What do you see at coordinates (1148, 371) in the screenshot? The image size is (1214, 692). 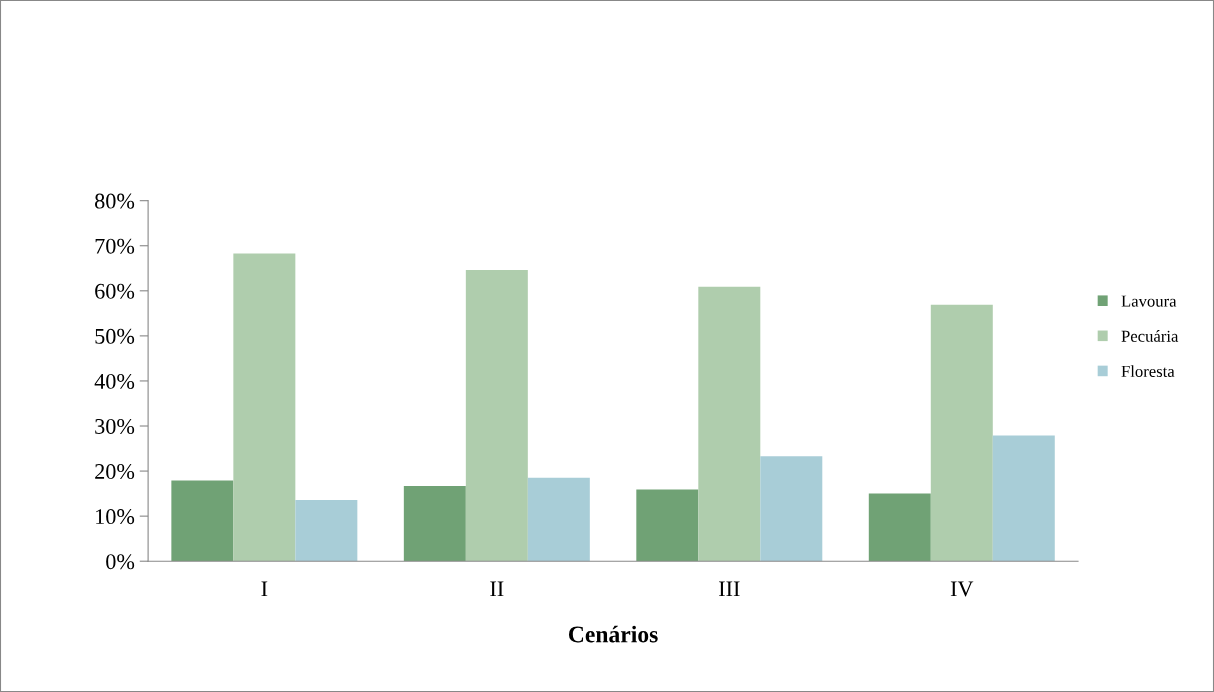 I see `legend-label: Floresta` at bounding box center [1148, 371].